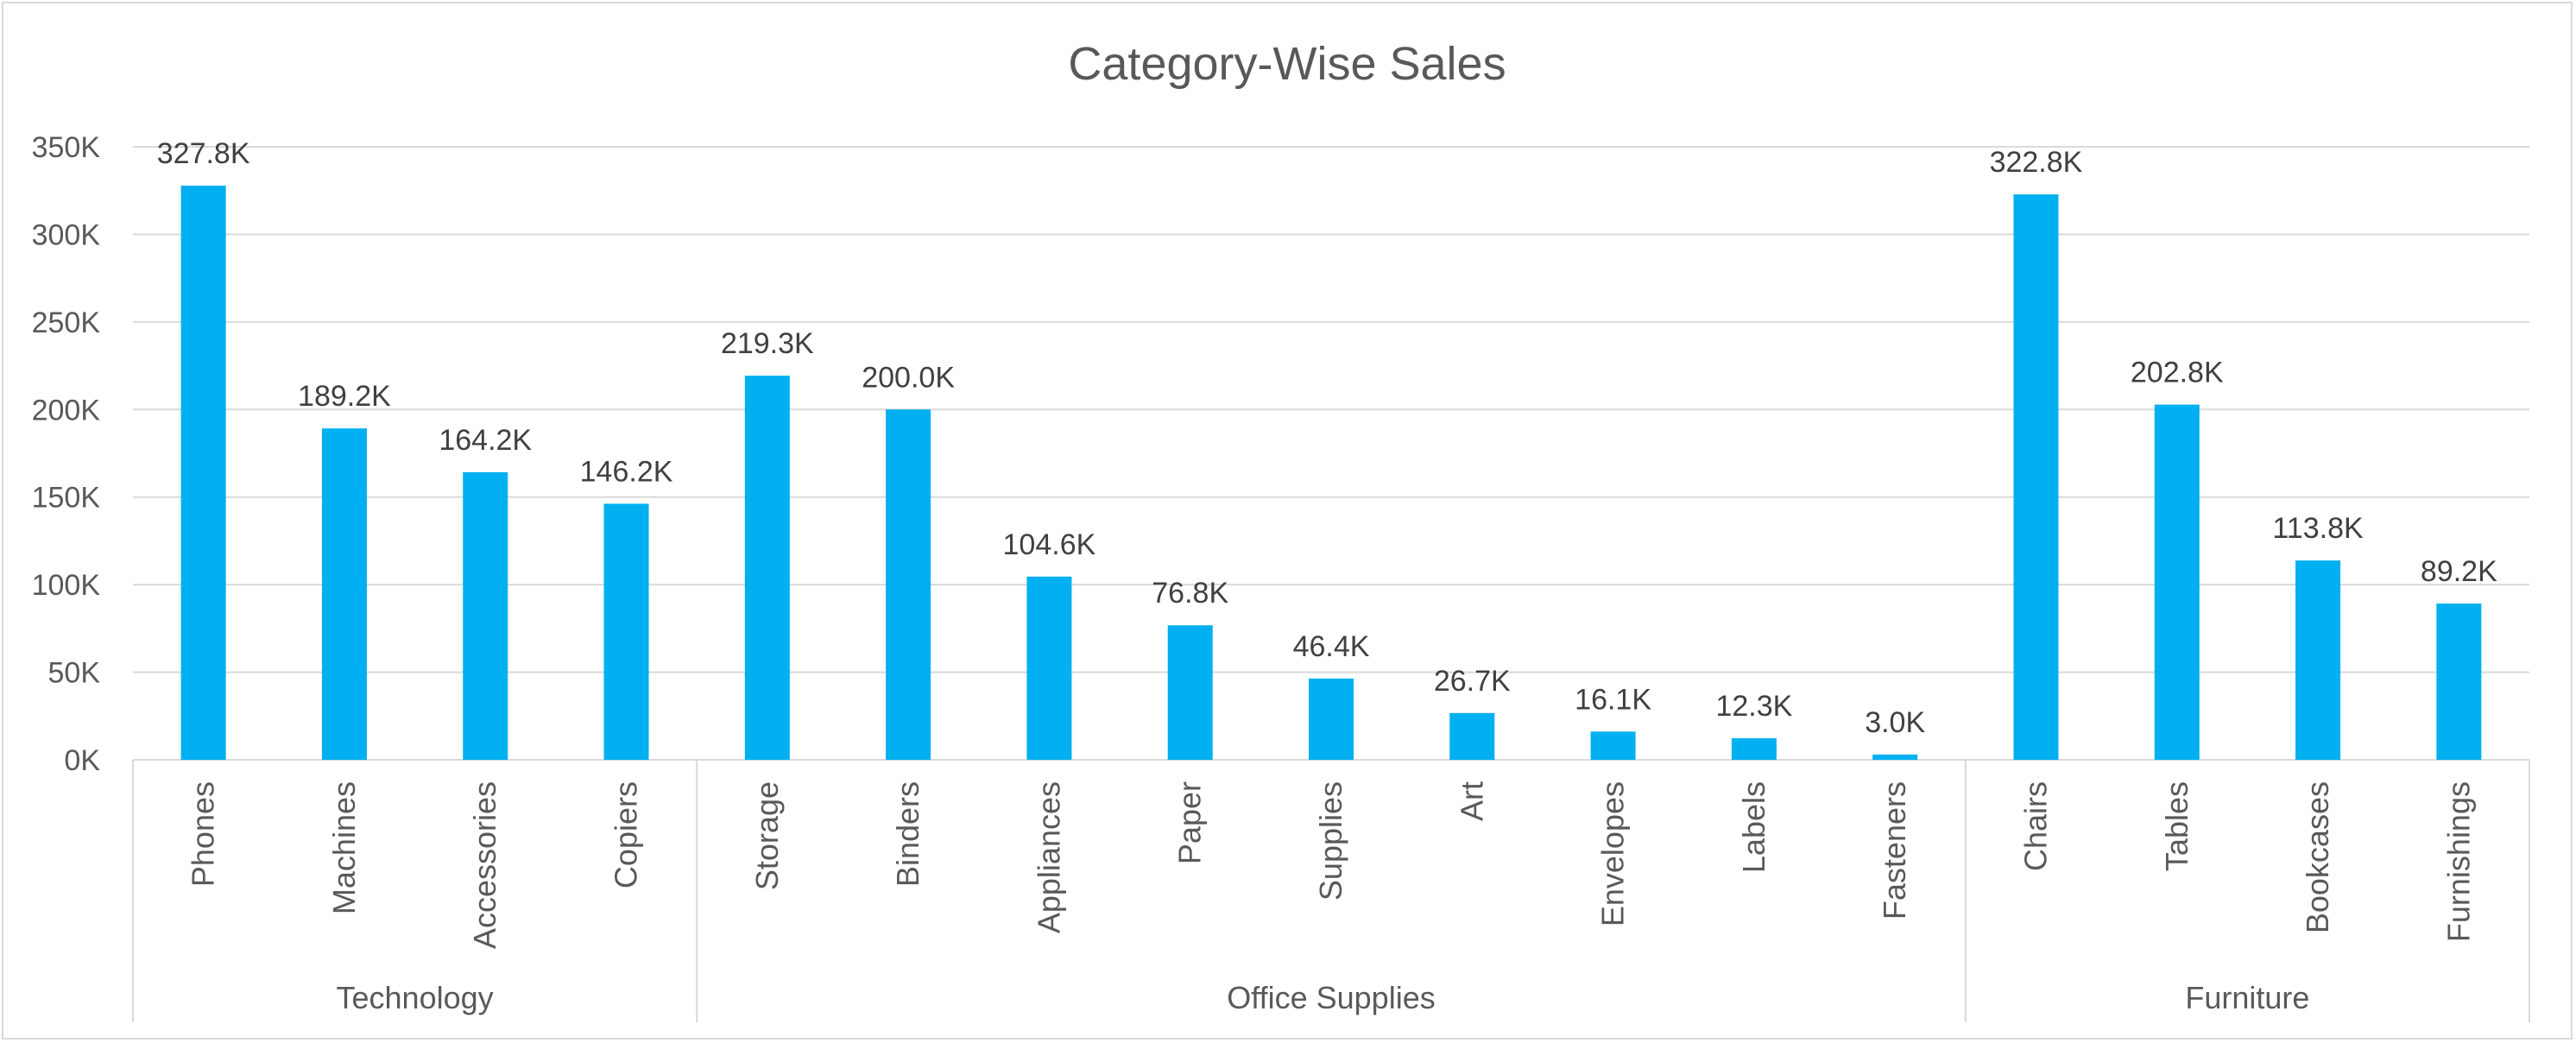 The height and width of the screenshot is (1043, 2576). Describe the element at coordinates (1049, 544) in the screenshot. I see `data-label: 104.6K` at that location.